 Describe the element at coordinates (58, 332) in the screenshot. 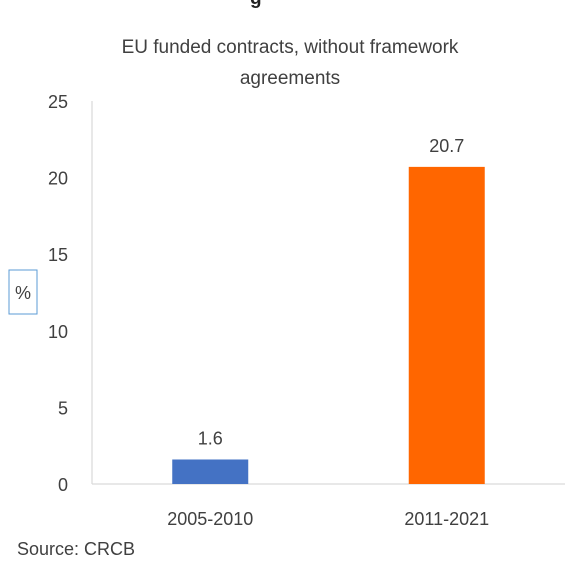

I see `y-tick-label: 10` at that location.